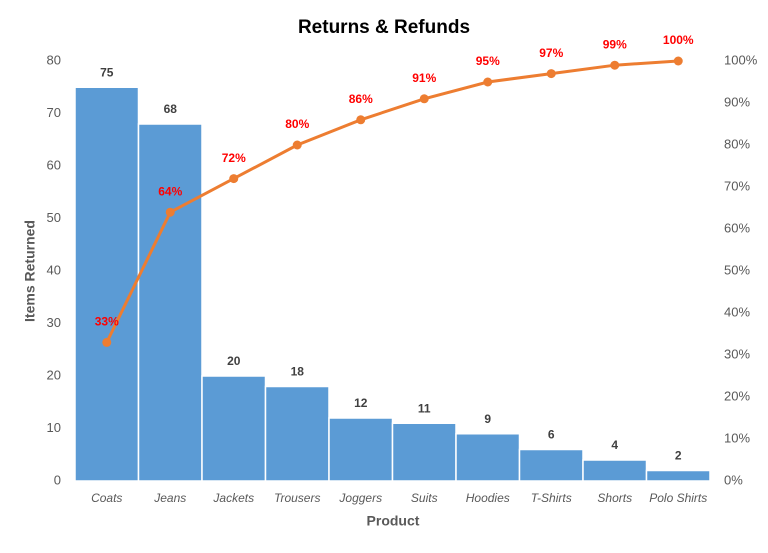  I want to click on line-label: 97%, so click(551, 53).